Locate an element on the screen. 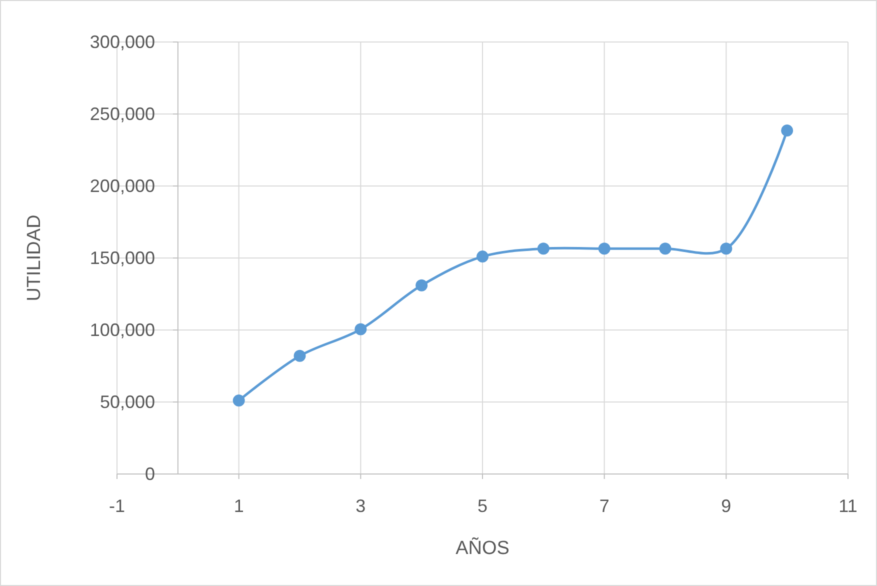 Image resolution: width=877 pixels, height=586 pixels. y-tick-label: 100,000 is located at coordinates (122, 330).